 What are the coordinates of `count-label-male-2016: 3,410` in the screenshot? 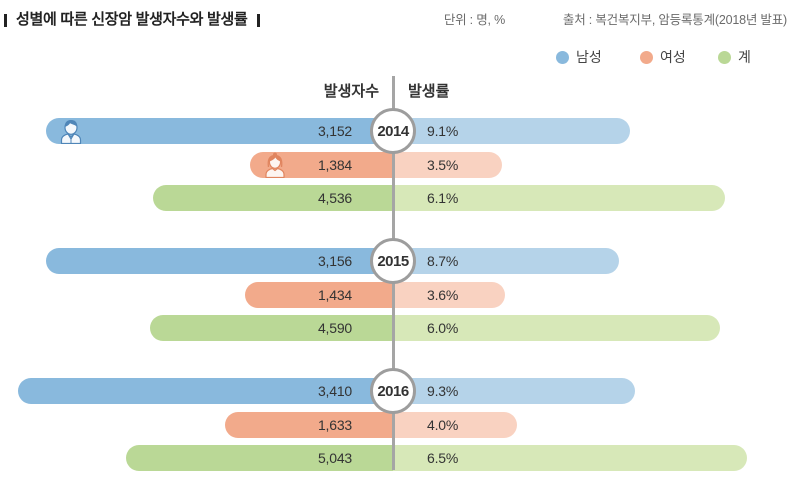 It's located at (334, 391).